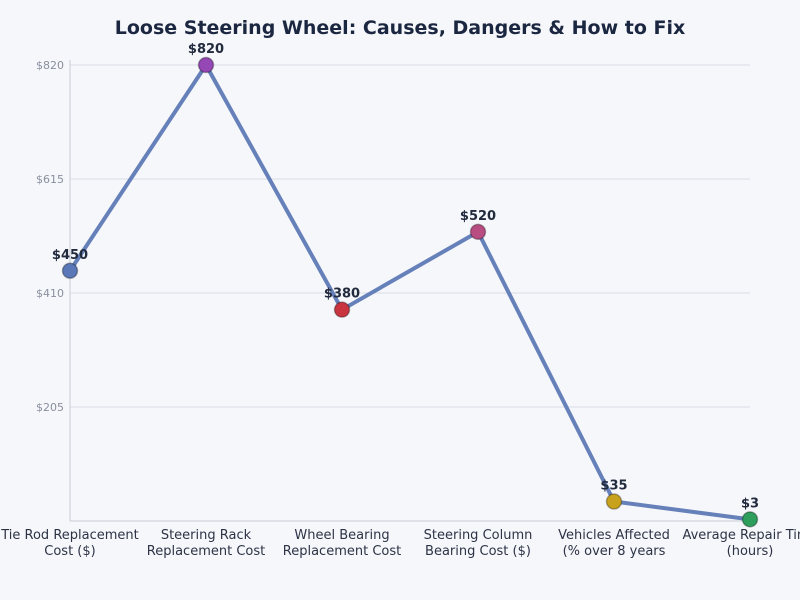  What do you see at coordinates (613, 486) in the screenshot?
I see `data-label: $35` at bounding box center [613, 486].